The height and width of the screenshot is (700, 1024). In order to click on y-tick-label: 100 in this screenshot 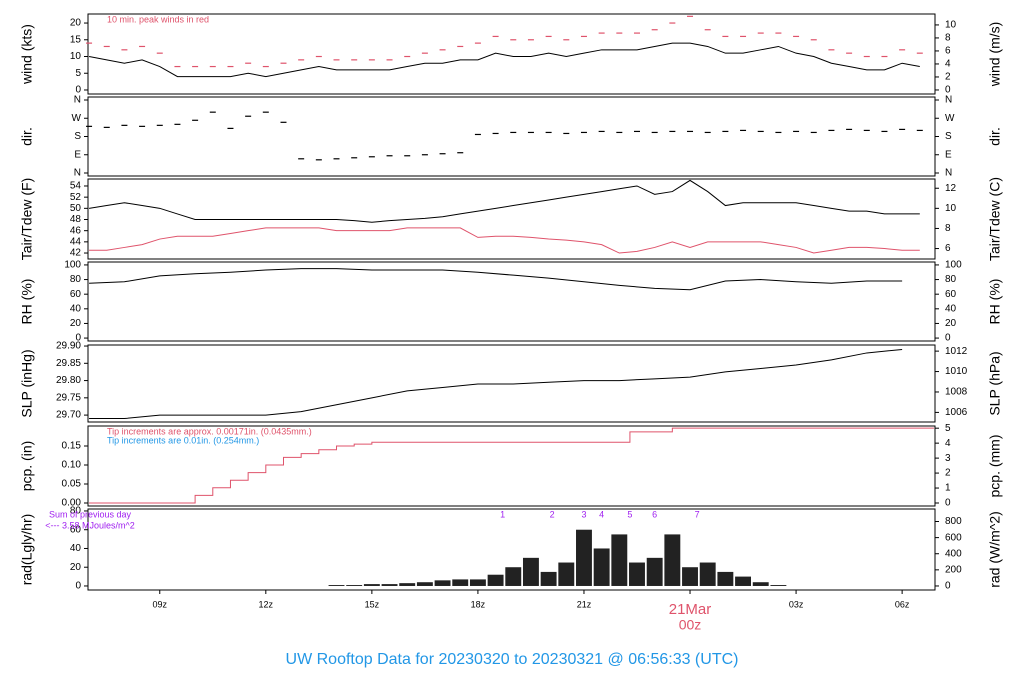, I will do `click(72, 265)`.